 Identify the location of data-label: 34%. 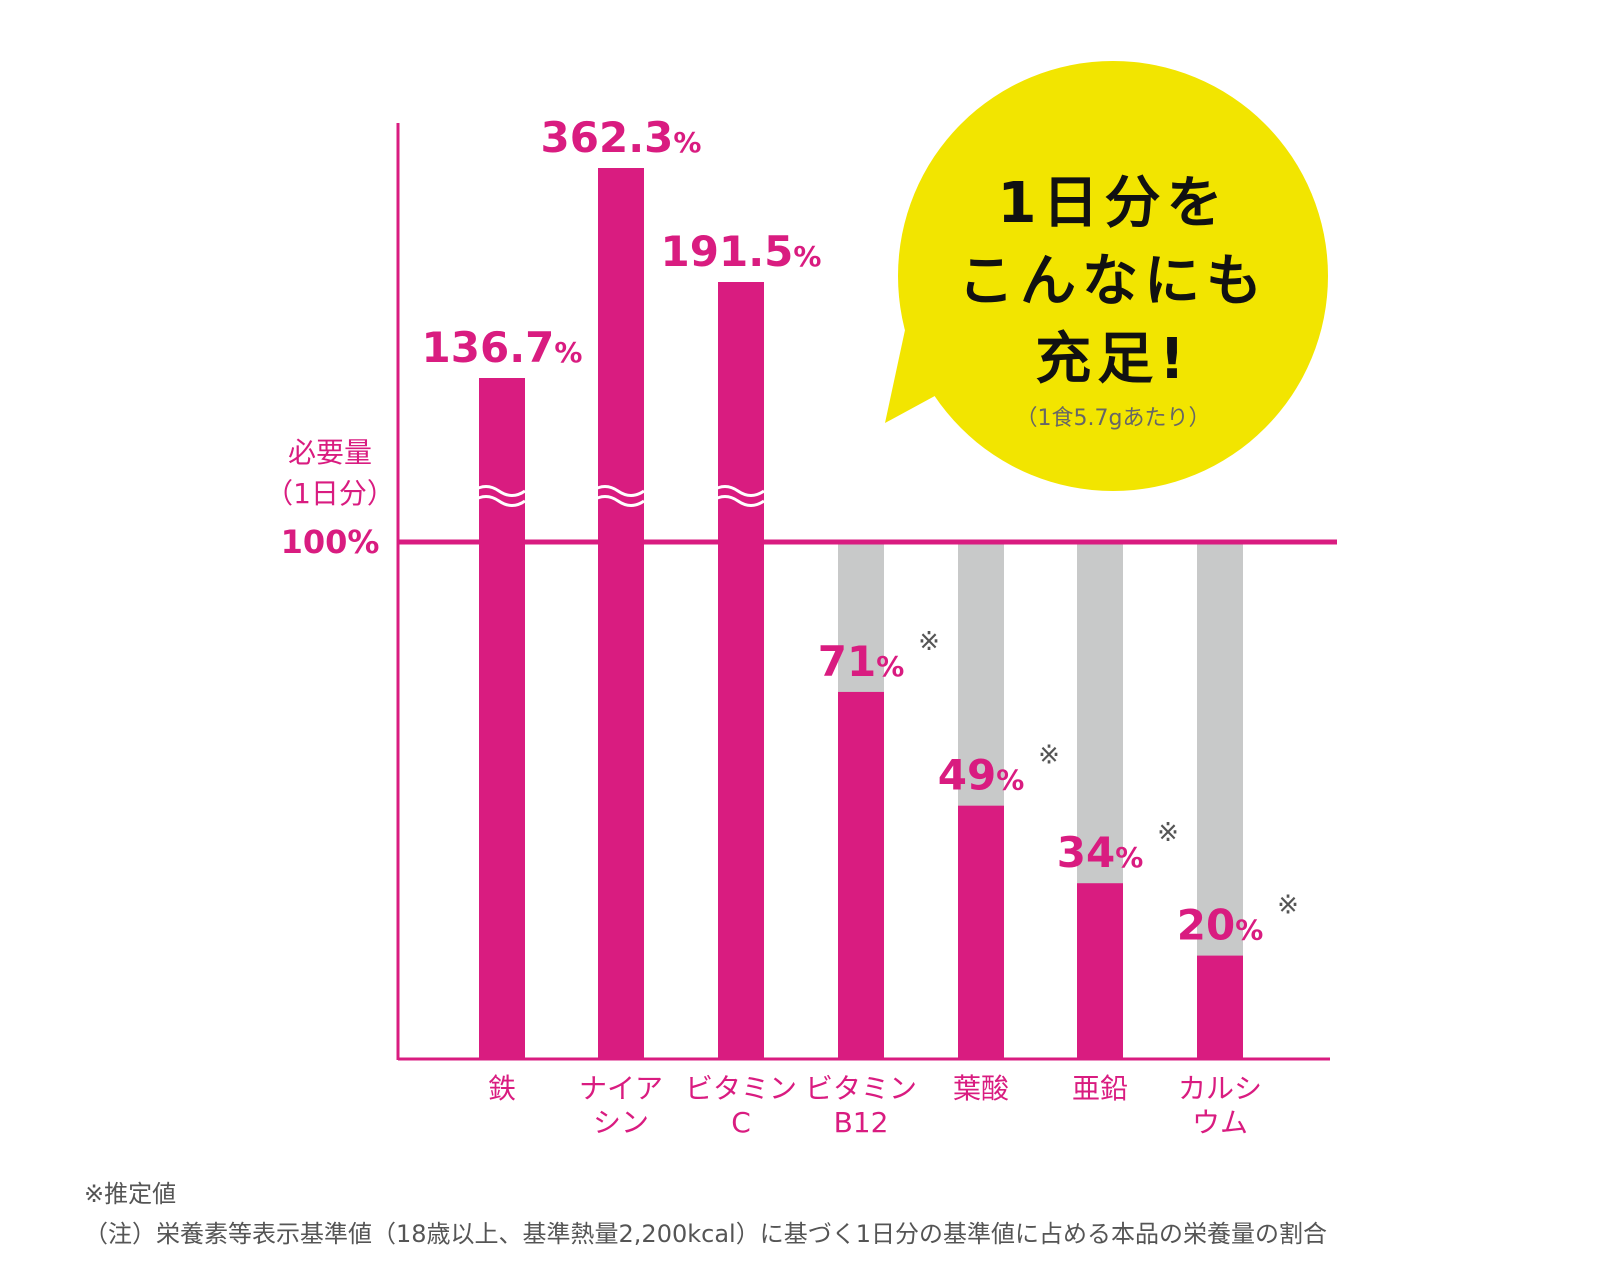
(1100, 852).